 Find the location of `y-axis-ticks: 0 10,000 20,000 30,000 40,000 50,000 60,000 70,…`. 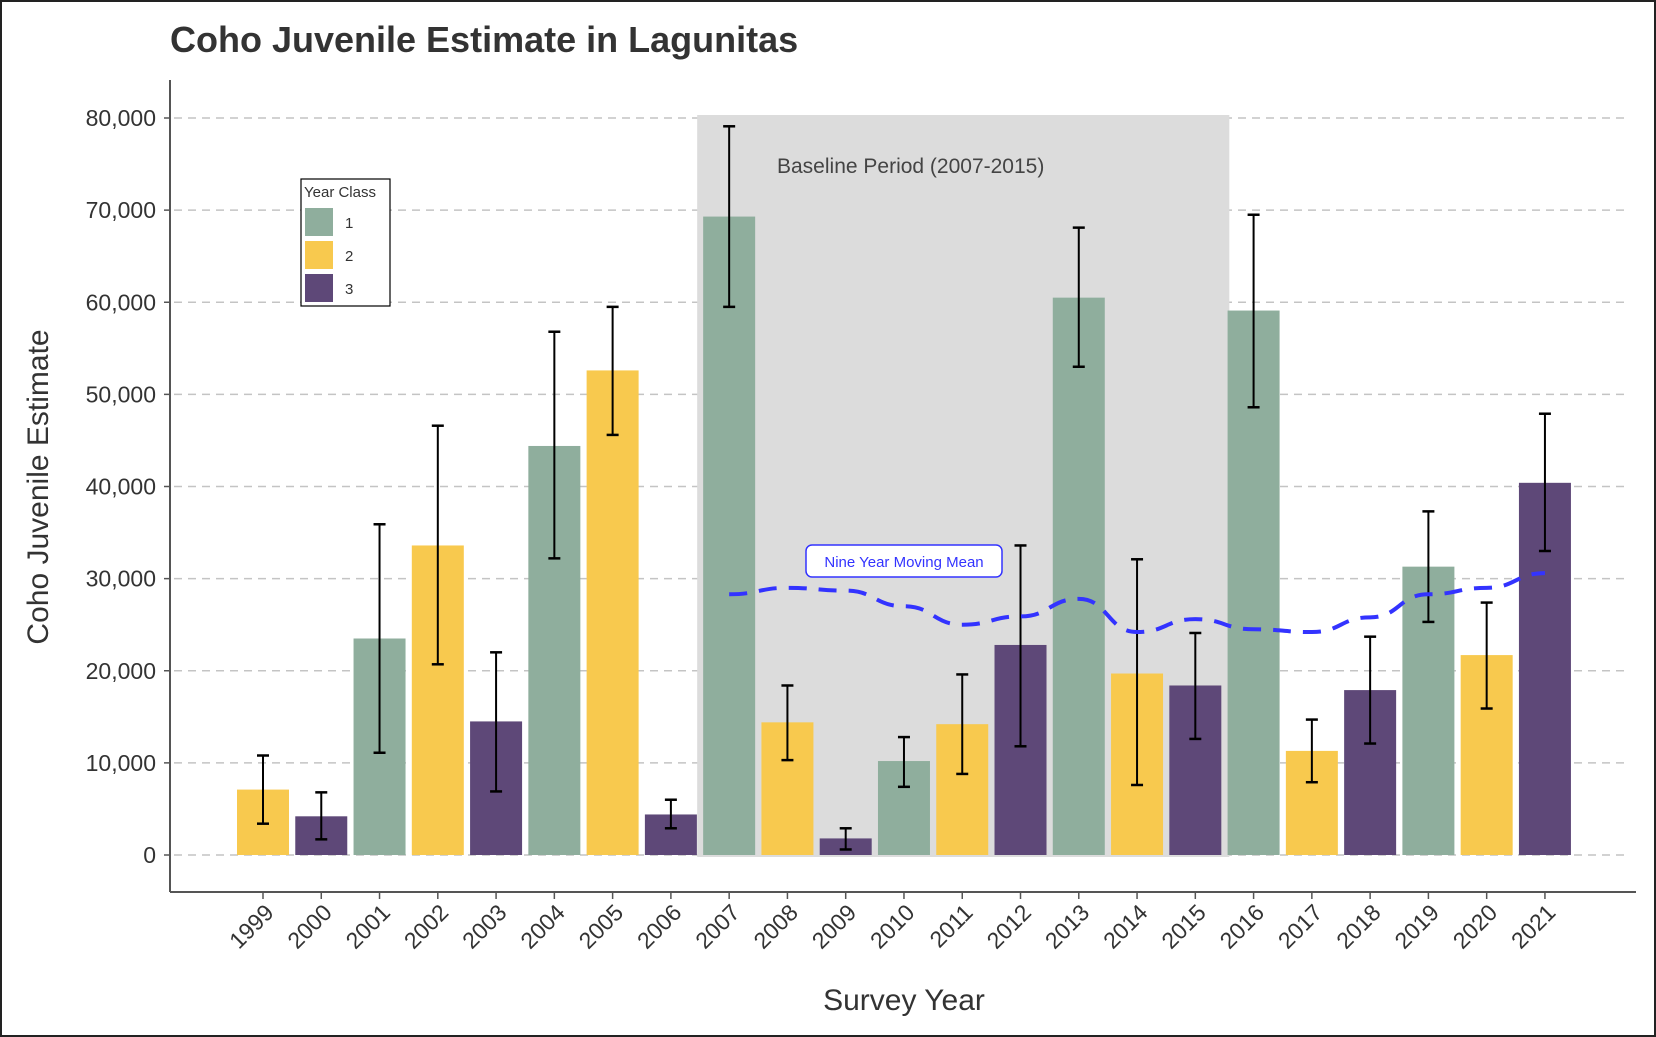

y-axis-ticks: 0 10,000 20,000 30,000 40,000 50,000 60,000 70,… is located at coordinates (128, 486).